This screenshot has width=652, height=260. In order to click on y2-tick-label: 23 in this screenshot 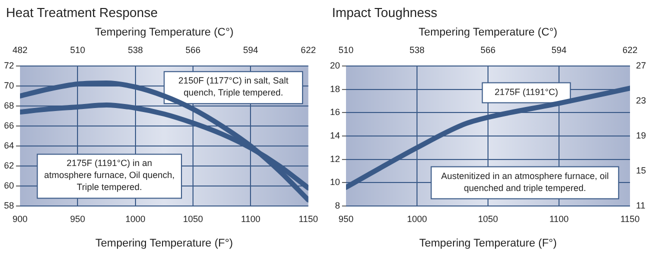, I will do `click(641, 100)`.